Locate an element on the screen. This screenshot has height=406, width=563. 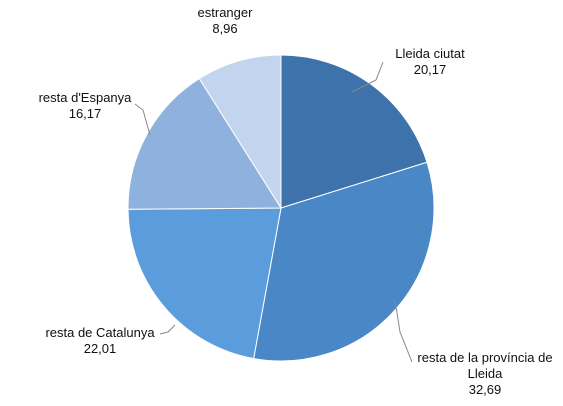
slice-label: Lleida ciutat 20,17 is located at coordinates (430, 62).